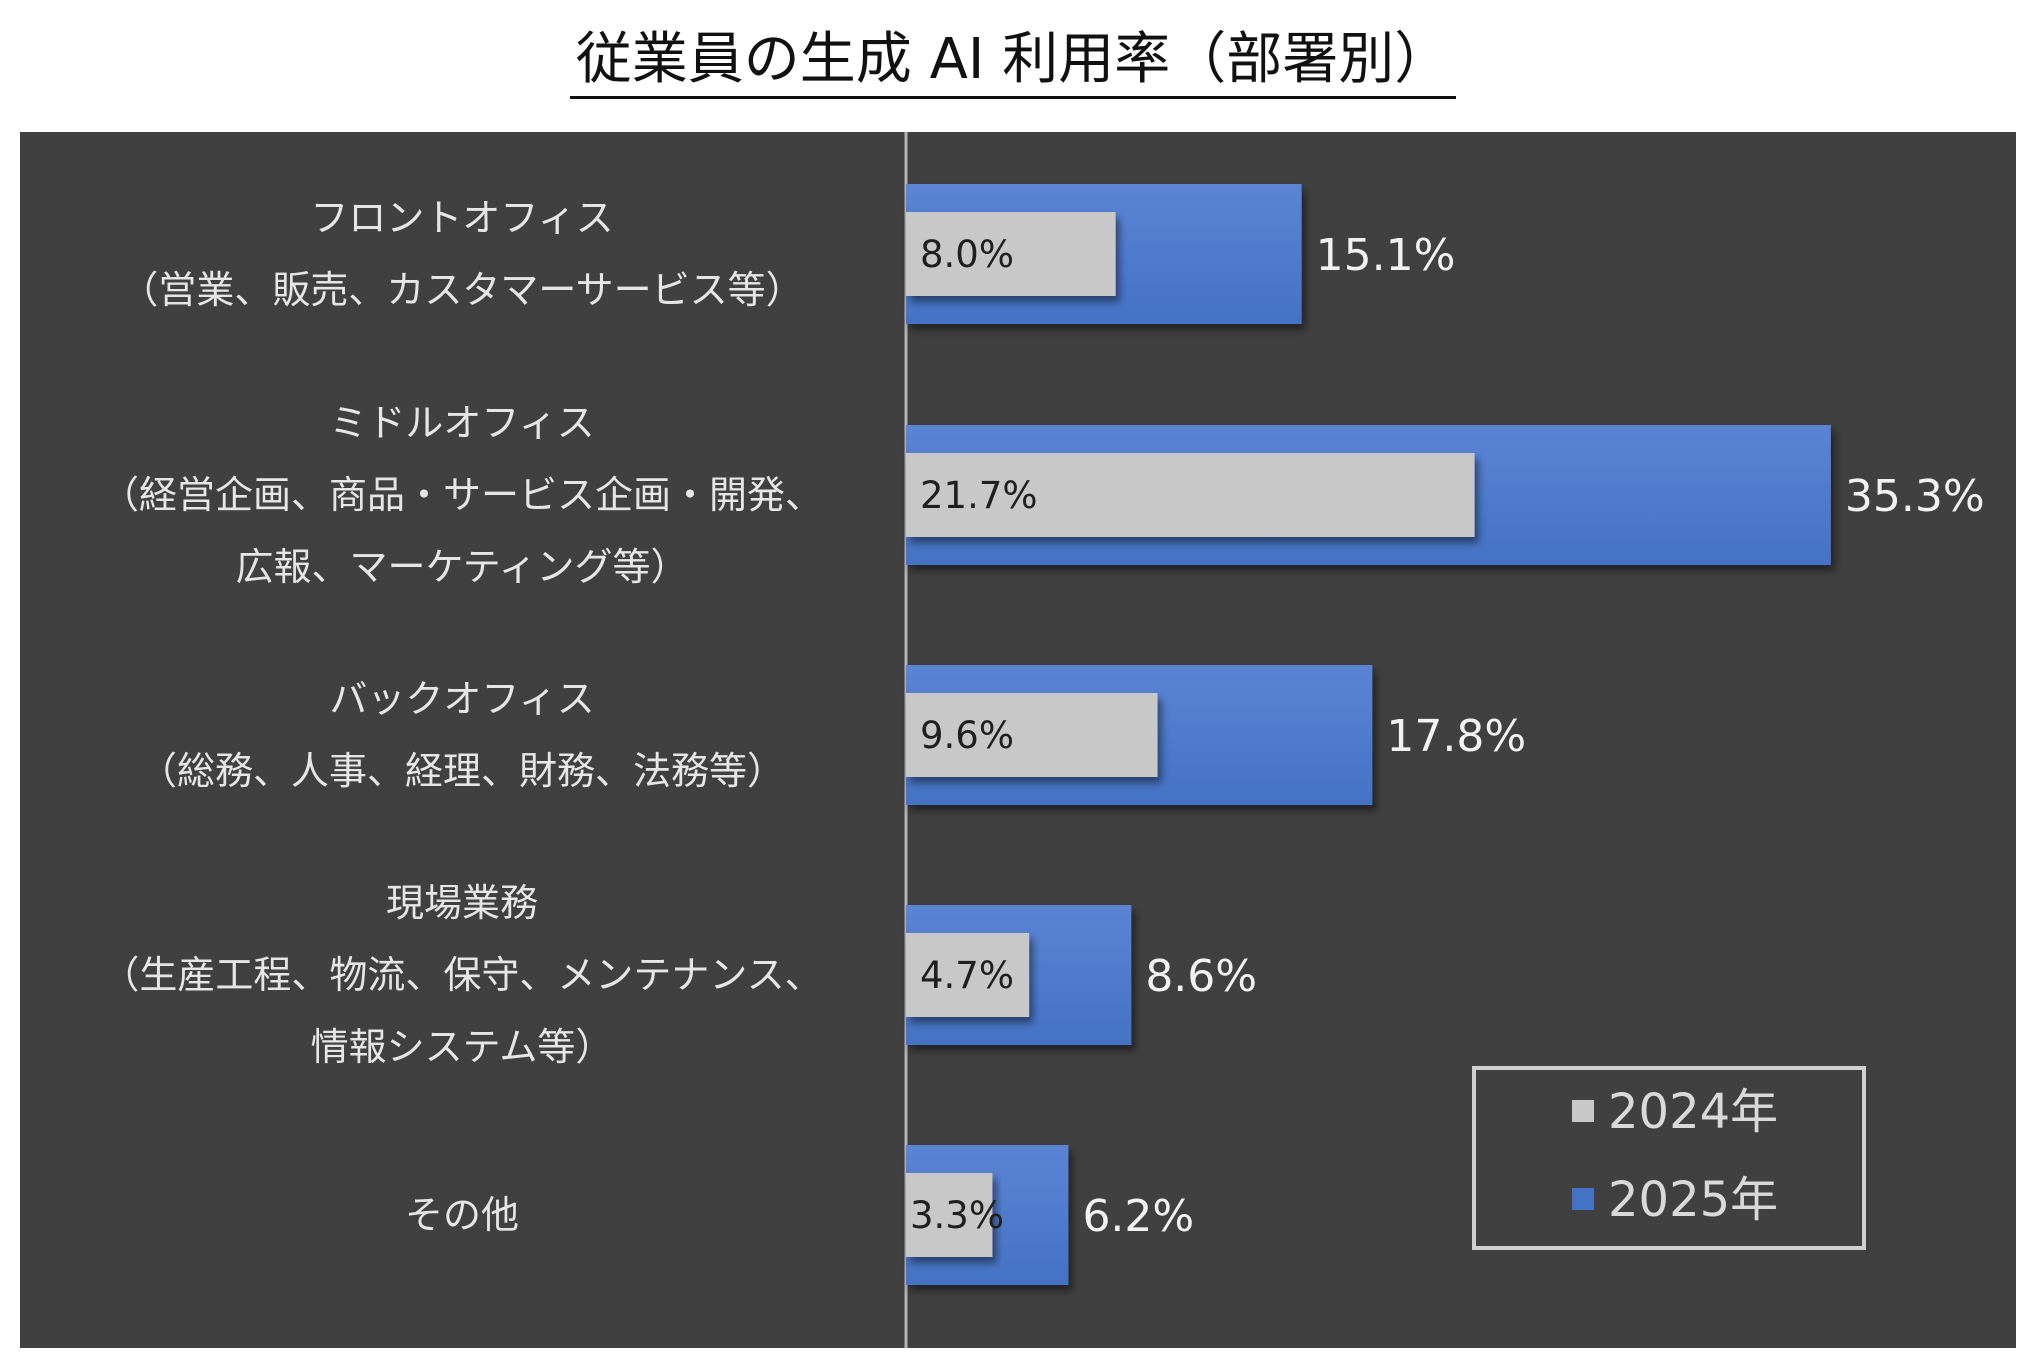  I want to click on data-label-2024: 21.7%, so click(979, 495).